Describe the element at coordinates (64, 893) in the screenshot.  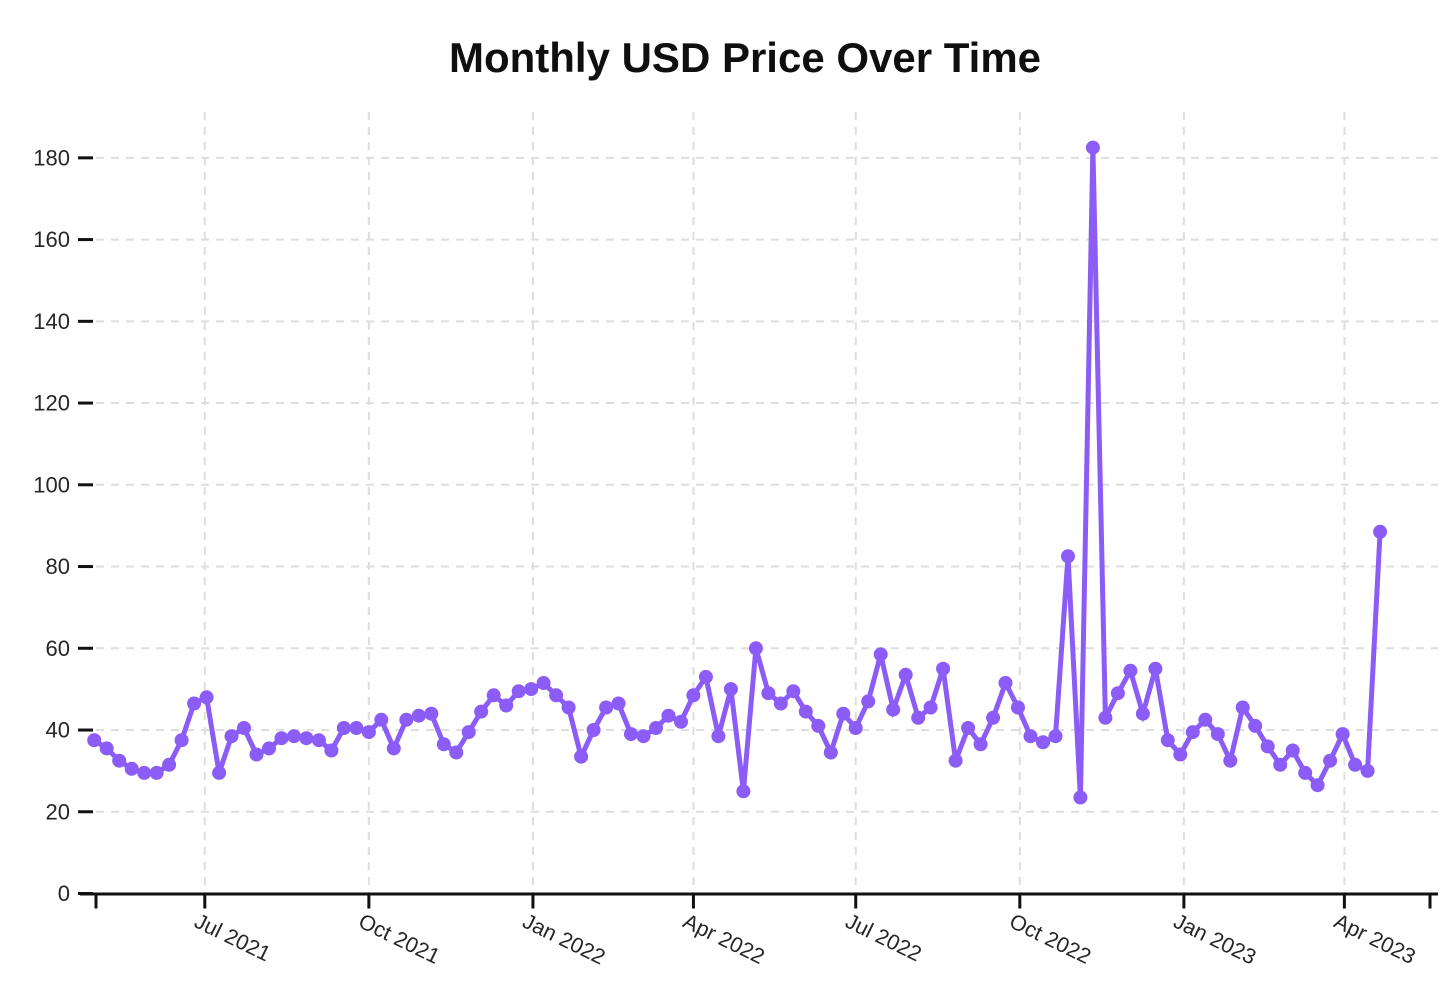
I see `y-tick-label: 0` at that location.